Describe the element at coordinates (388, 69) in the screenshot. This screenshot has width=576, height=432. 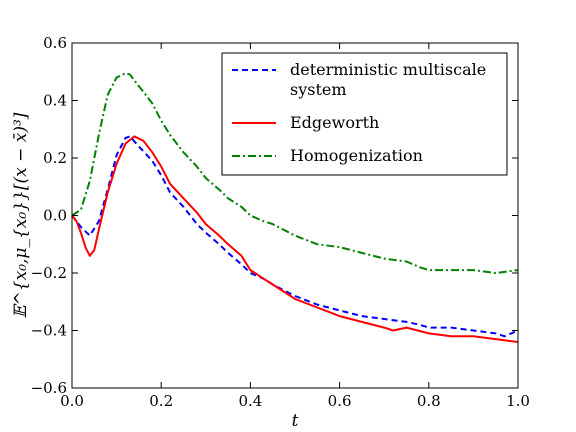
I see `legend-label-0: deterministic multiscale` at that location.